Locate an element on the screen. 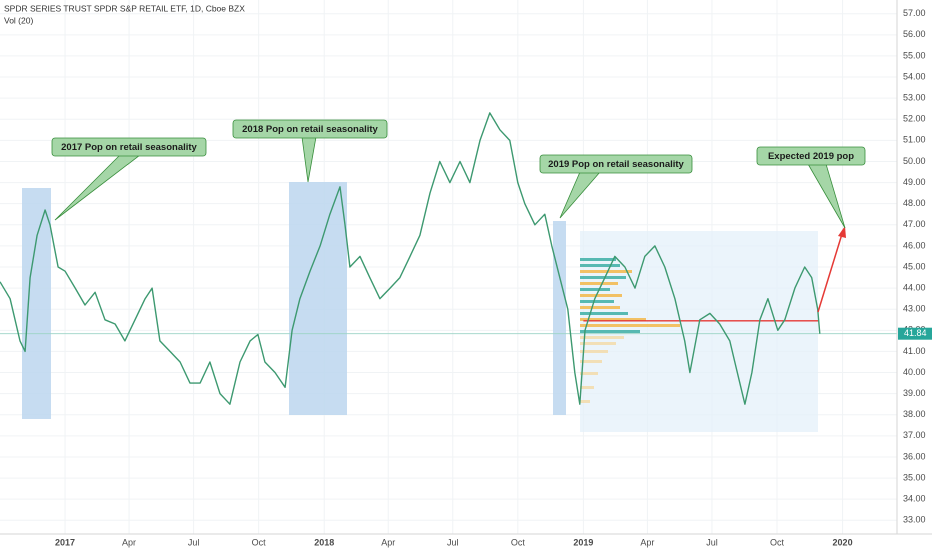 This screenshot has width=932, height=550. y-tick-label: 33.00 is located at coordinates (914, 520).